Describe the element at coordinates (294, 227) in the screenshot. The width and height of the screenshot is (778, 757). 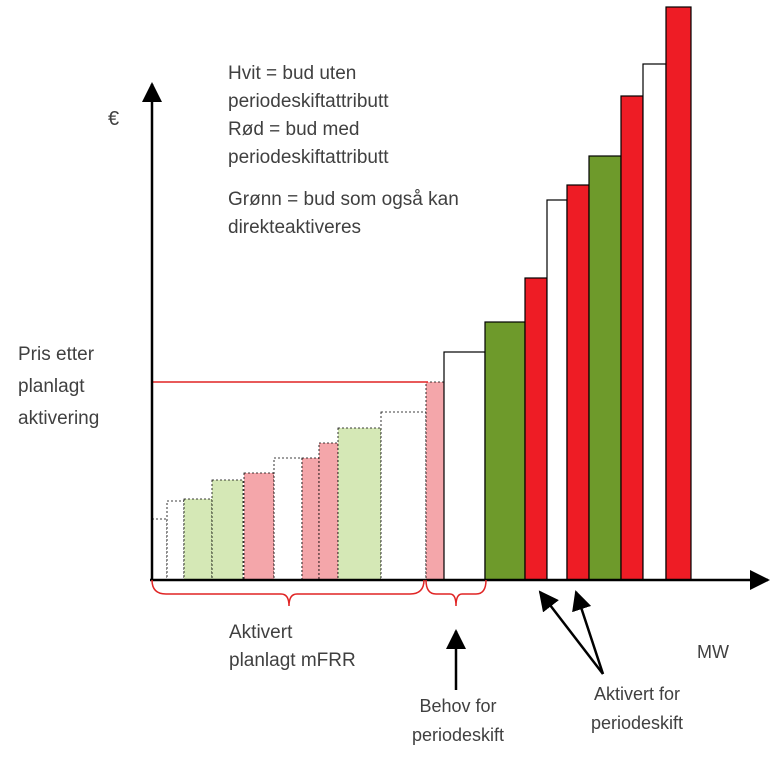
I see `legend-line: direkteaktiveres` at that location.